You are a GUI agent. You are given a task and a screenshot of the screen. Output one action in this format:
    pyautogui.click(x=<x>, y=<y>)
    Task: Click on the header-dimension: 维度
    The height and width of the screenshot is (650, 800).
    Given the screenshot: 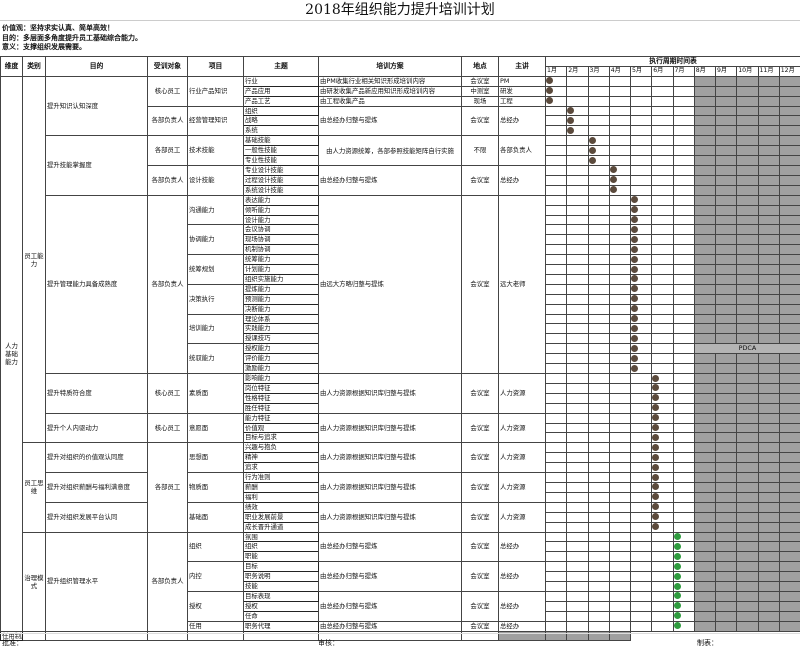 What is the action you would take?
    pyautogui.click(x=12, y=67)
    